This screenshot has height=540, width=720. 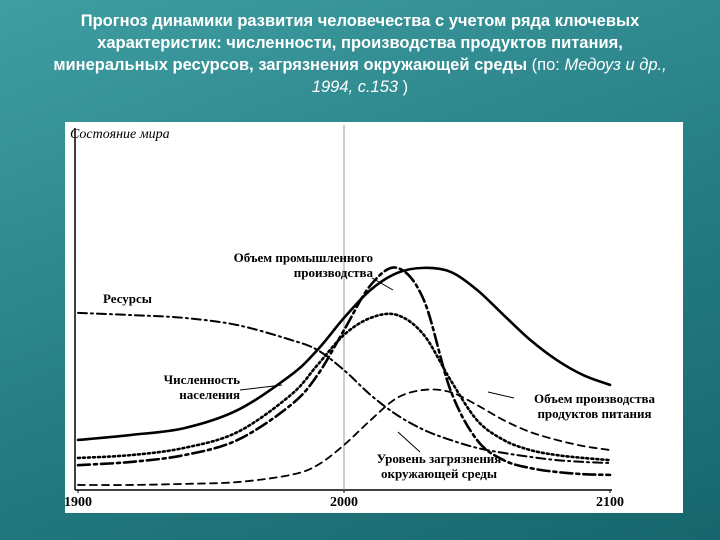 I want to click on x-tick-label: 2100, so click(x=610, y=502).